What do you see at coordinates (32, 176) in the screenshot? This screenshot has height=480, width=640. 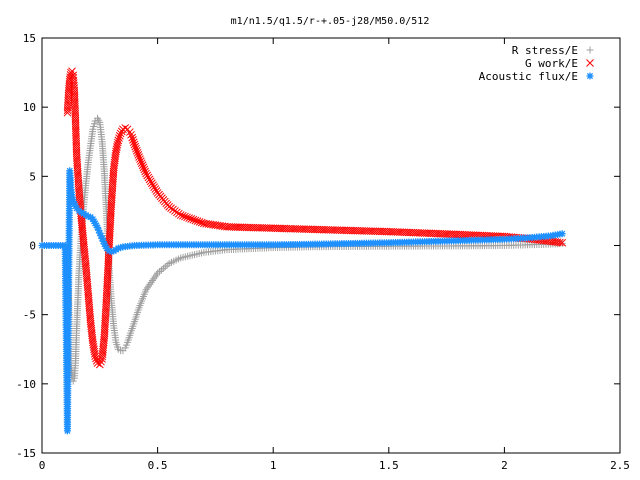 I see `y-tick-label: 5` at bounding box center [32, 176].